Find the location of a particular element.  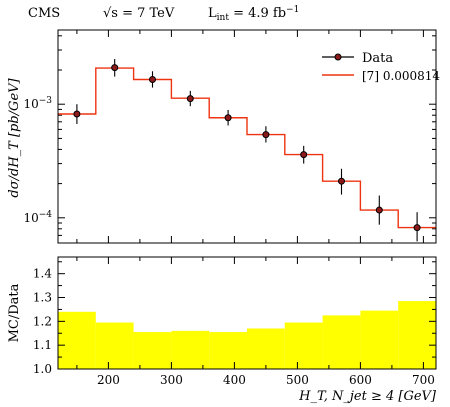

x-tick-label: 500 is located at coordinates (297, 380).